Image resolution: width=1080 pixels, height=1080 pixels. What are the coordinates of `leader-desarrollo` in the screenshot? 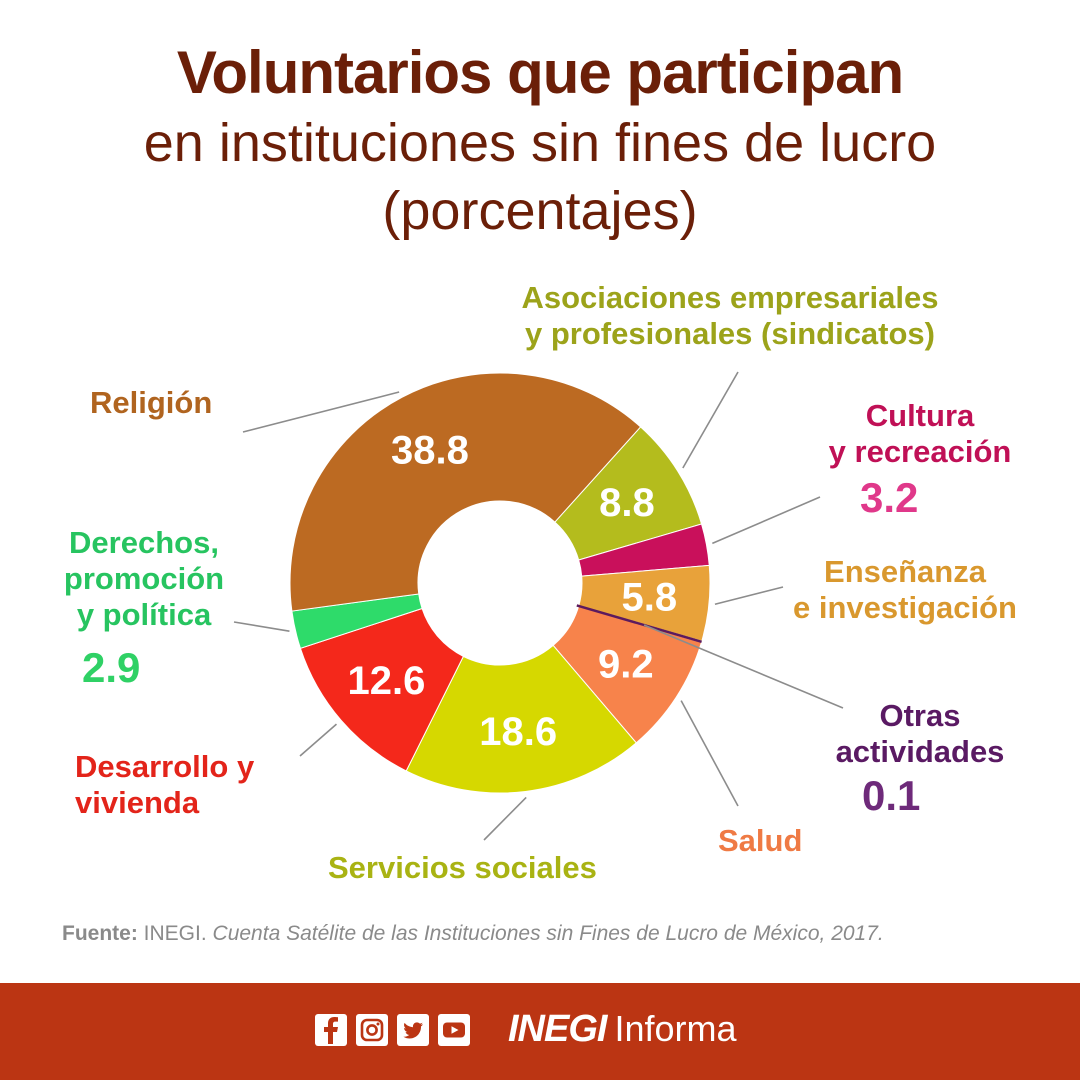 It's located at (318, 740).